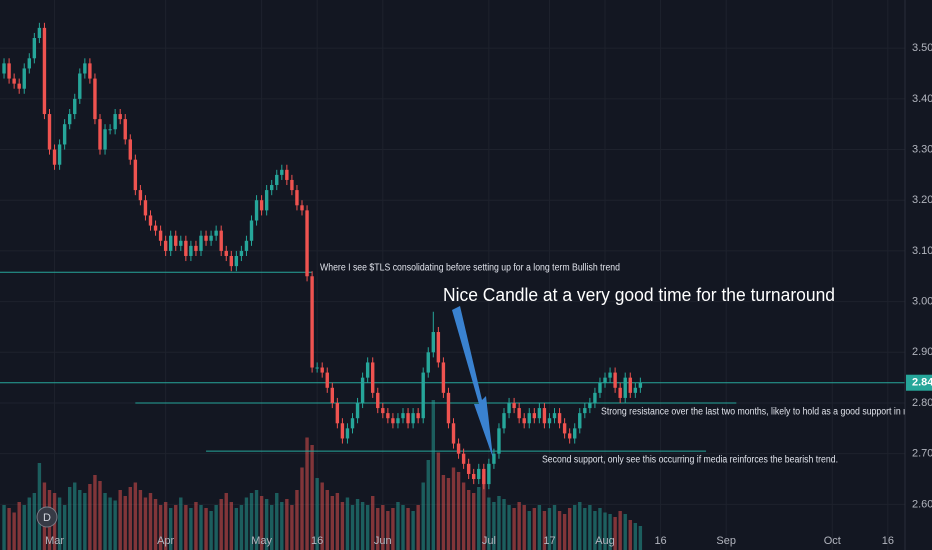  Describe the element at coordinates (922, 149) in the screenshot. I see `y-tick-label: 3.30` at that location.